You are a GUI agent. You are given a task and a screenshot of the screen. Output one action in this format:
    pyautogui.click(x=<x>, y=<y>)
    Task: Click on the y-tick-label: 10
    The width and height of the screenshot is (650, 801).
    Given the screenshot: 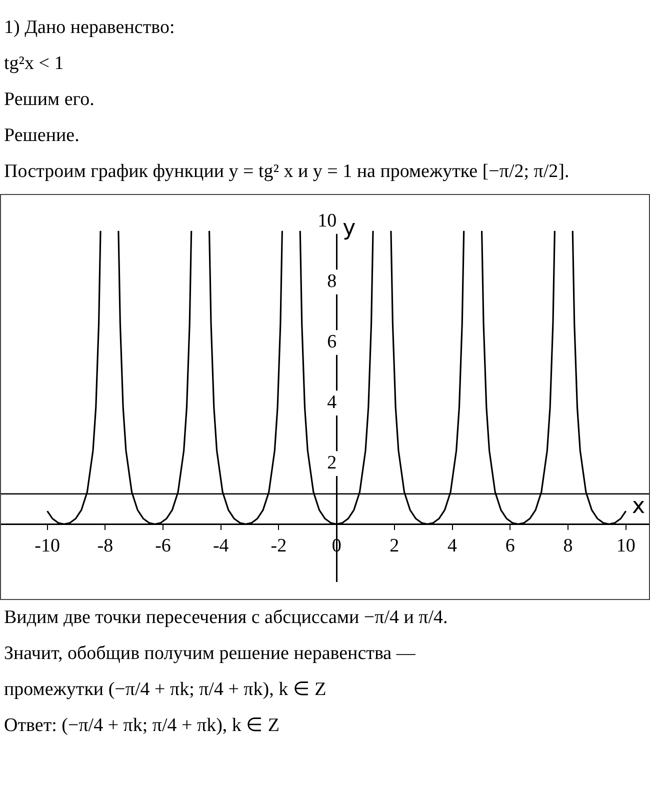 What is the action you would take?
    pyautogui.click(x=327, y=221)
    